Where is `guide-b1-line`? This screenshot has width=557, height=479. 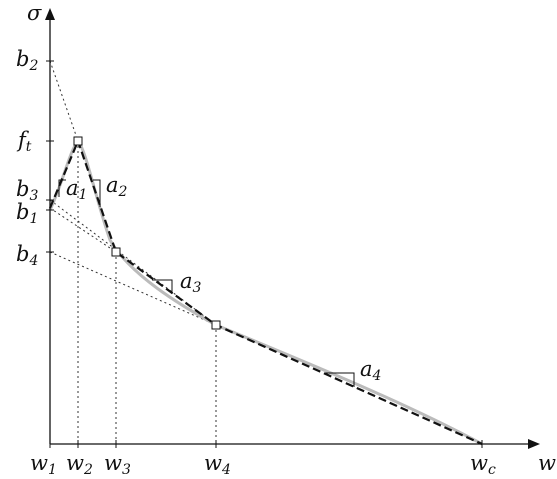 guide-b1-line is located at coordinates (83, 230).